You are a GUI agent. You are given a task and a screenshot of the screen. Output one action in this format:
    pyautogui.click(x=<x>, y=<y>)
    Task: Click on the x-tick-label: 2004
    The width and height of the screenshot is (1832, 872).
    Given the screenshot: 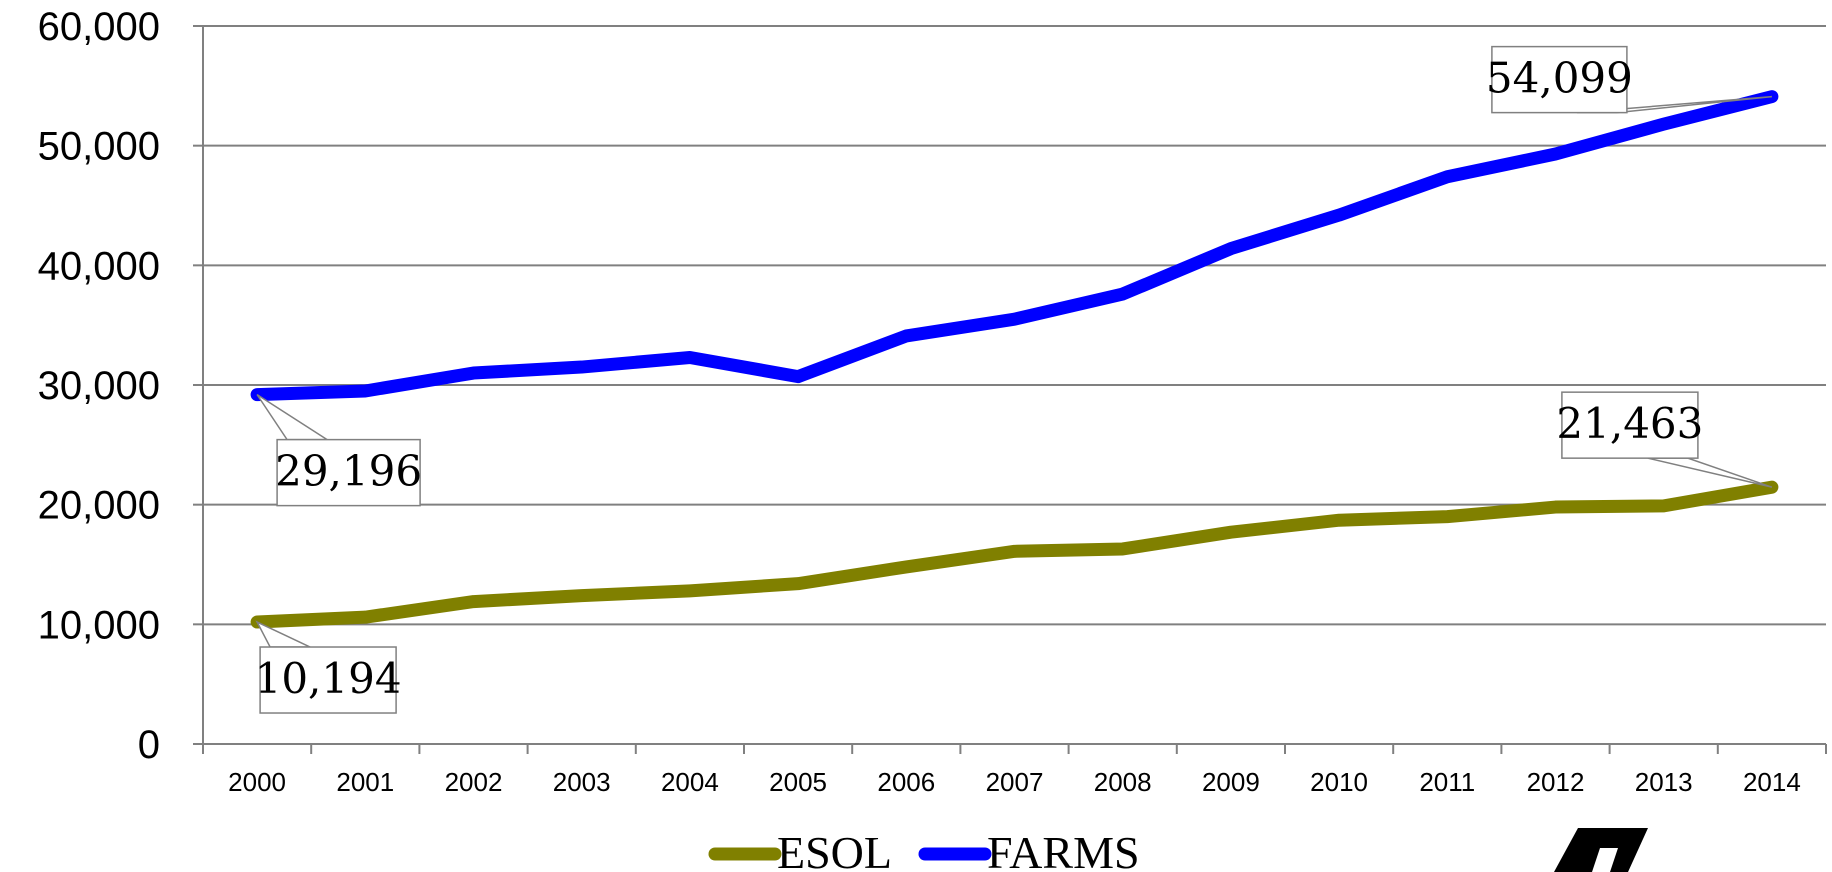 What is the action you would take?
    pyautogui.click(x=690, y=782)
    